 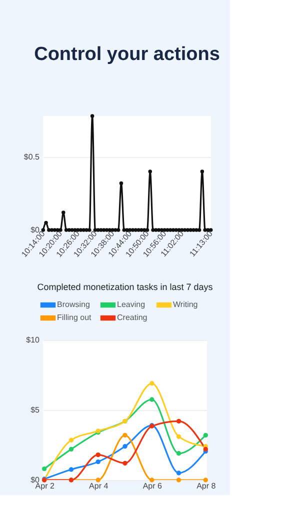 What do you see at coordinates (152, 486) in the screenshot?
I see `x-tick-label: Apr 6` at bounding box center [152, 486].